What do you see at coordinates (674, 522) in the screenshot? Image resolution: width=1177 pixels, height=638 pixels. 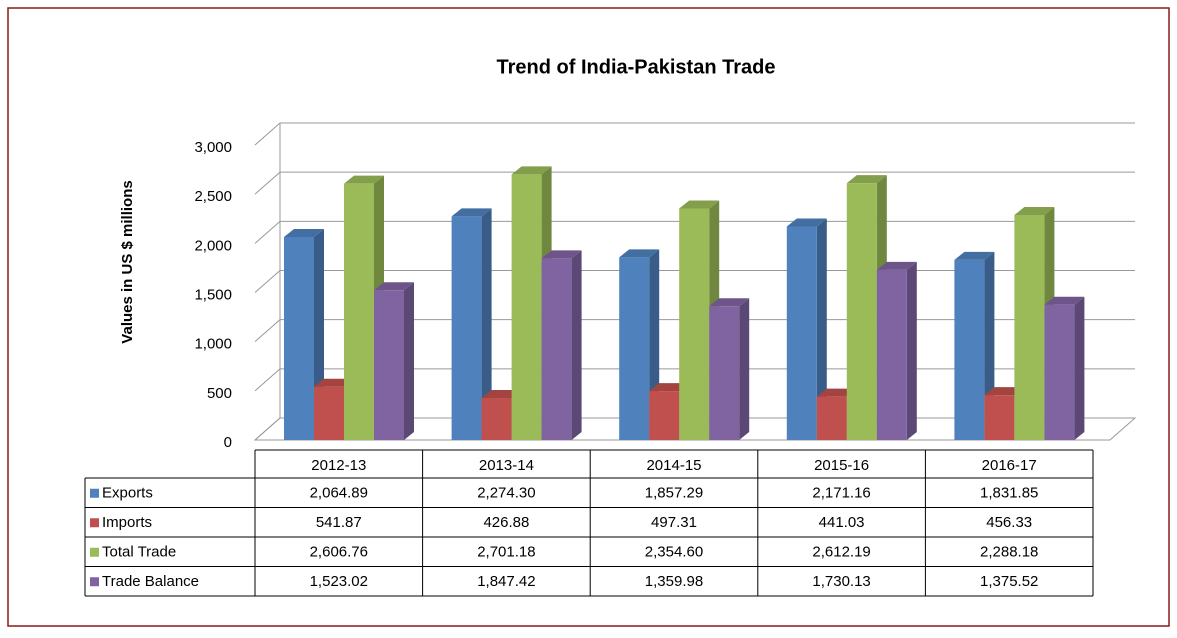 I see `table-value: 497.31` at bounding box center [674, 522].